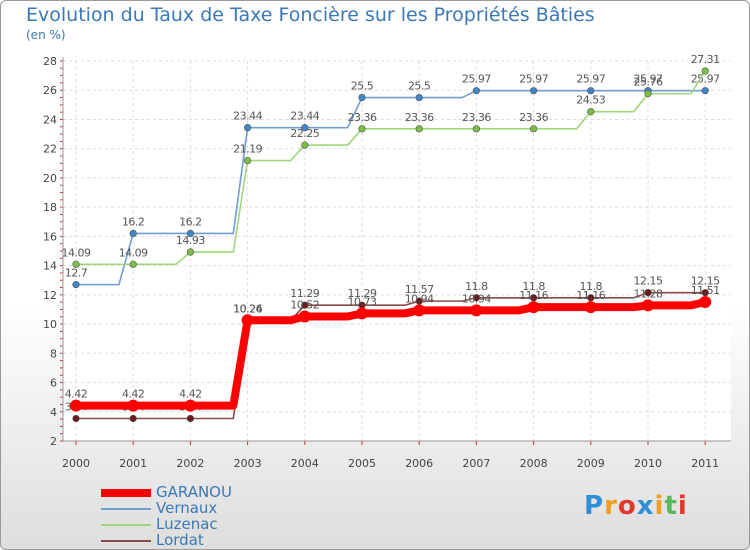 The height and width of the screenshot is (550, 750). I want to click on x-tick-label: 2006, so click(419, 463).